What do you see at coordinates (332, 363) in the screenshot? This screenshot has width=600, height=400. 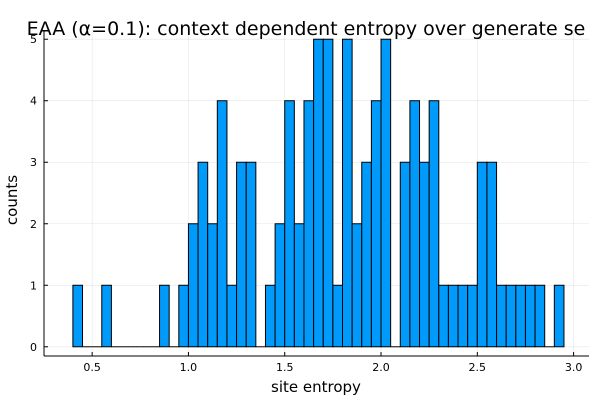 I see `x-ticks: 0.5 1.0 1.5 2.0 2.5 3.0` at bounding box center [332, 363].